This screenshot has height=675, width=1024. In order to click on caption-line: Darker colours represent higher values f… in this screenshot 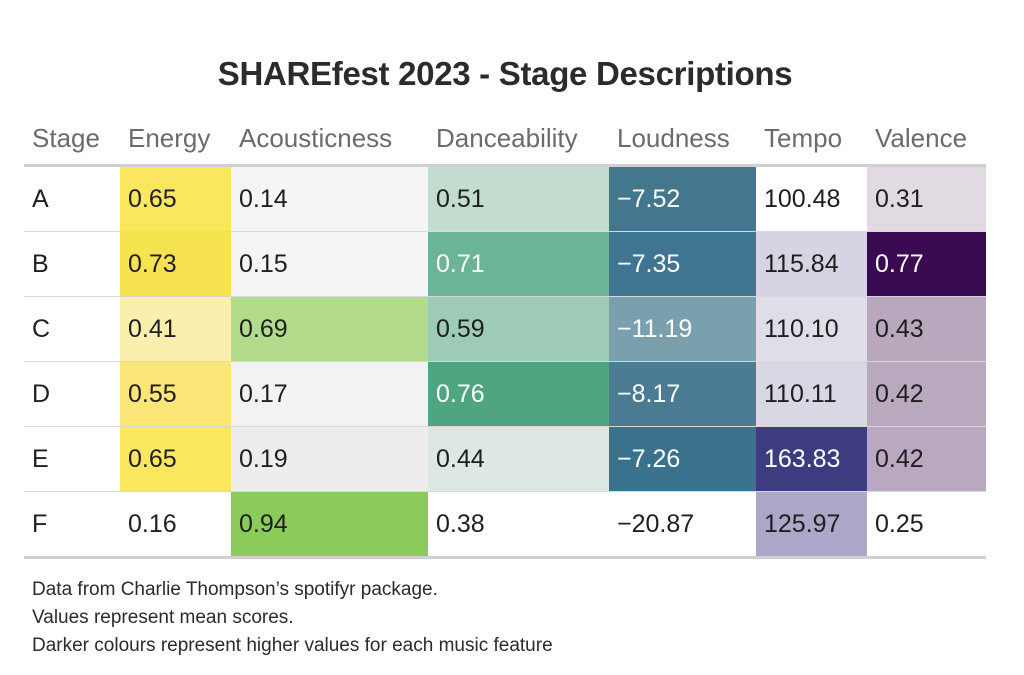, I will do `click(292, 645)`.